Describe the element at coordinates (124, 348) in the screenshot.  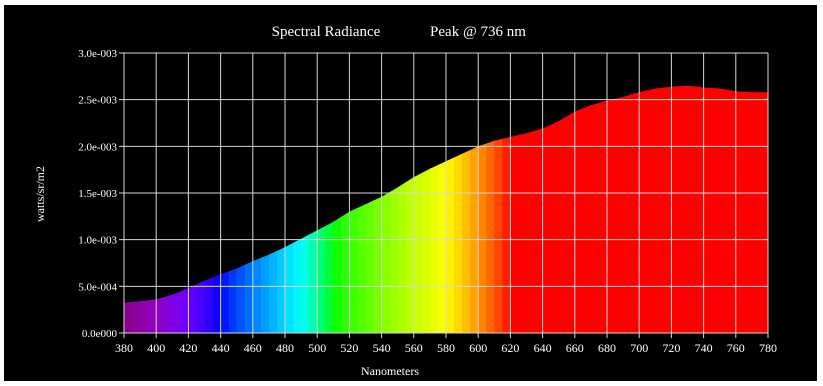
I see `x-tick-label: 380` at that location.